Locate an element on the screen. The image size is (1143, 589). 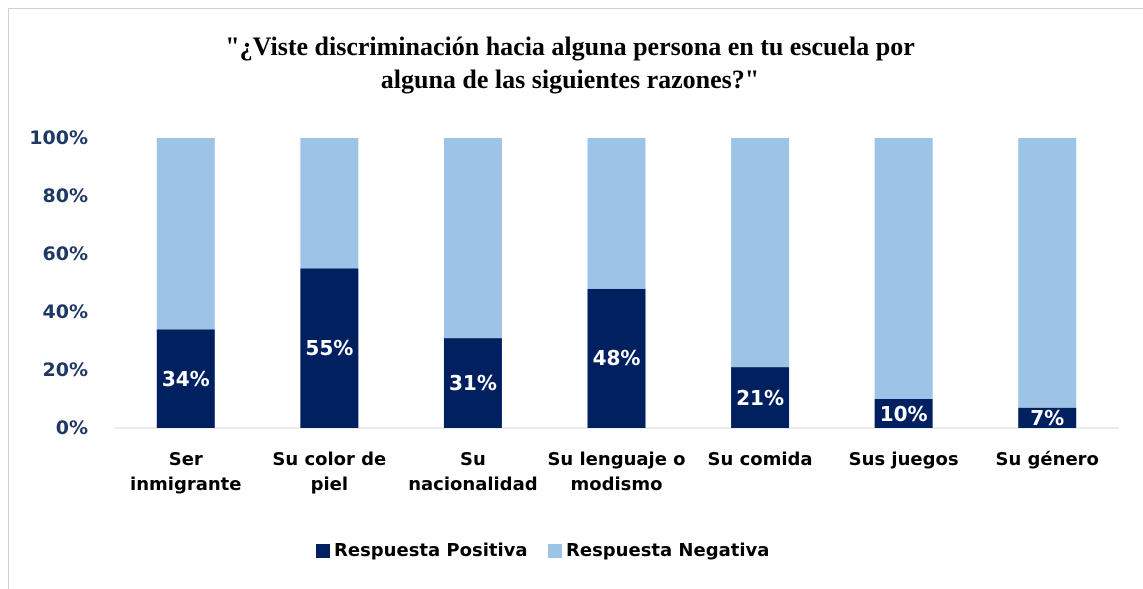
y-tick-label: 40% is located at coordinates (65, 312).